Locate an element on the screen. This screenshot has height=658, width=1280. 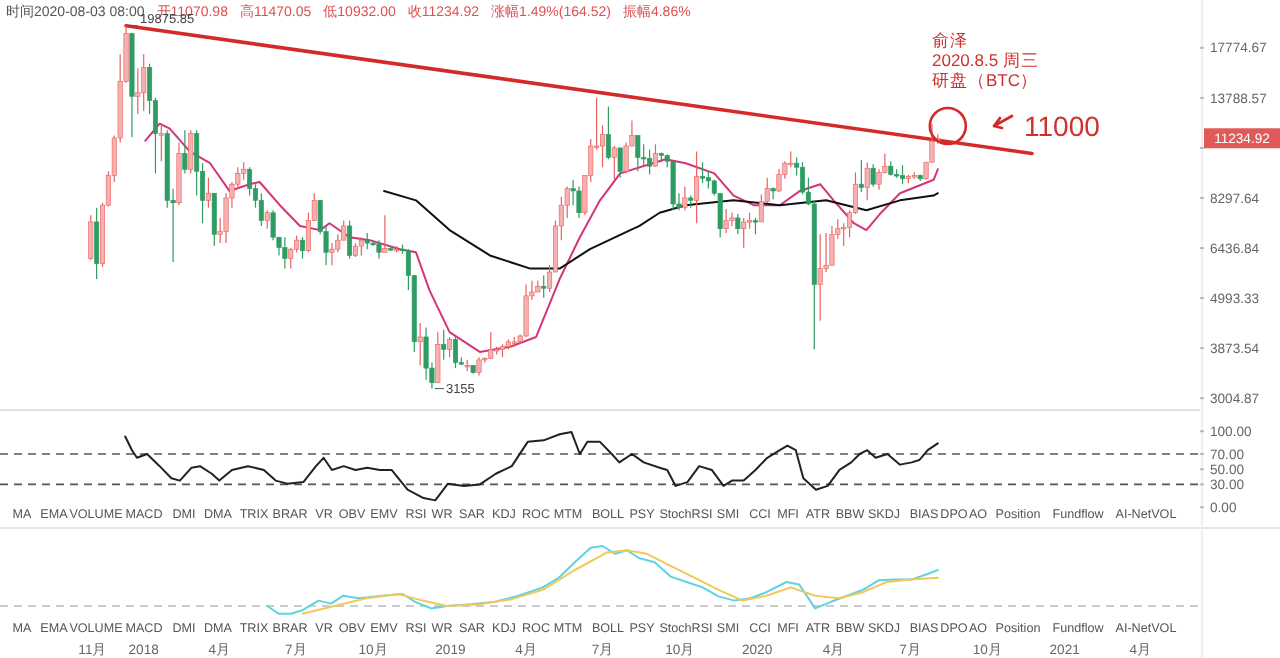
annotation: 俞泽 is located at coordinates (950, 40).